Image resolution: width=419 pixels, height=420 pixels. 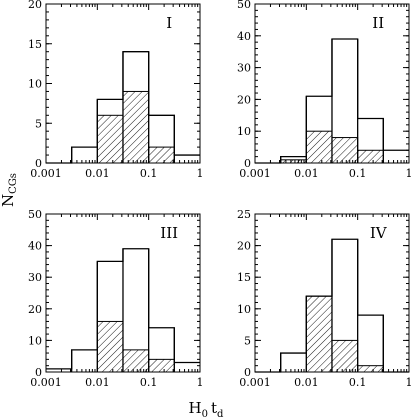 What do you see at coordinates (244, 214) in the screenshot?
I see `y-tick-label: 25` at bounding box center [244, 214].